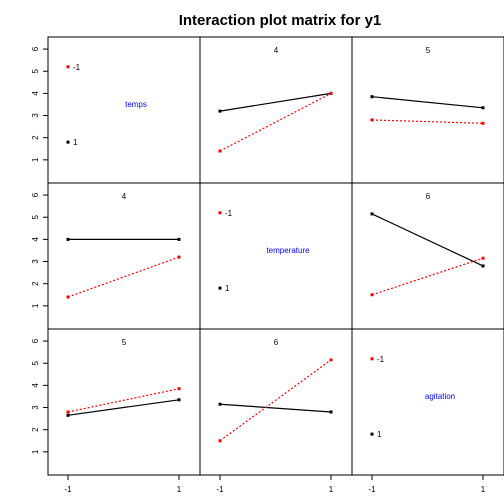 The width and height of the screenshot is (504, 504). I want to click on x-tick-label-1-0: -1, so click(220, 489).